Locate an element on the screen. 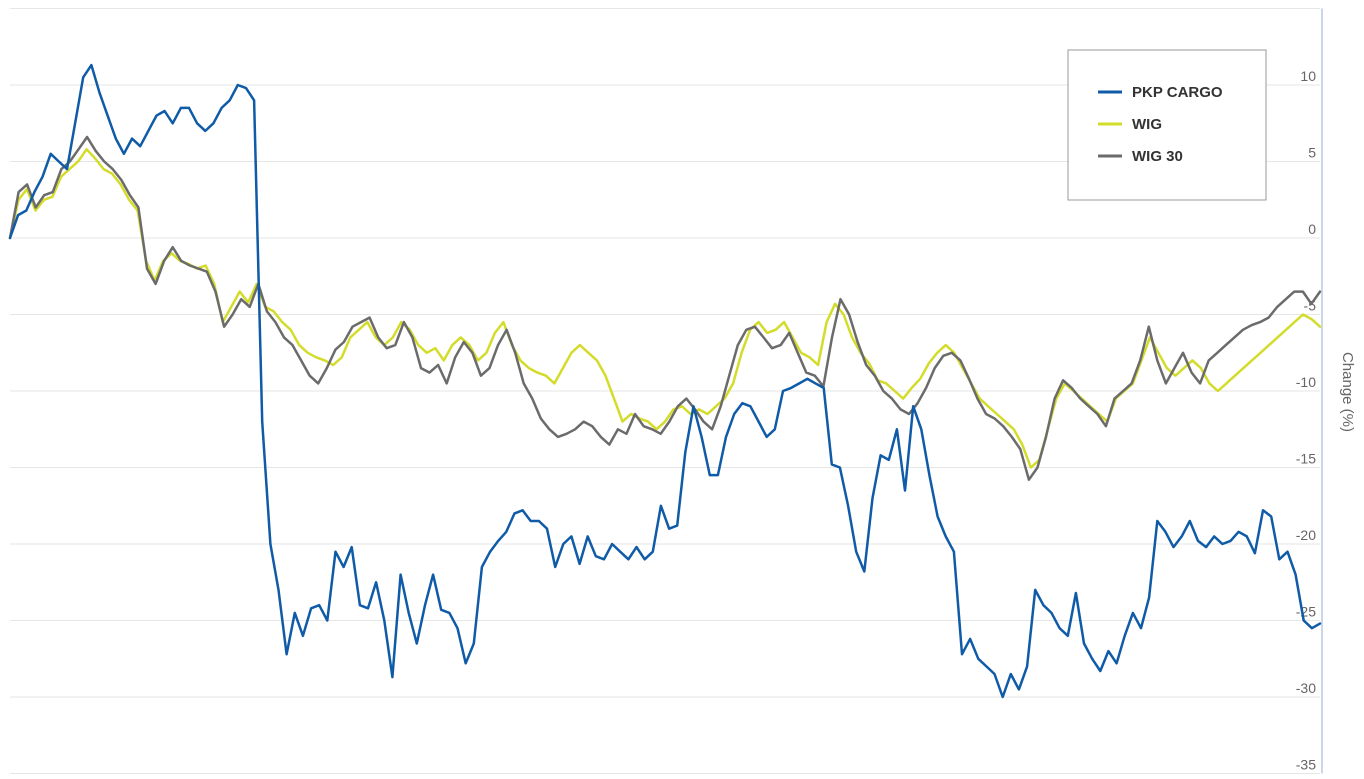  y-tick-label: 10 is located at coordinates (1308, 76).